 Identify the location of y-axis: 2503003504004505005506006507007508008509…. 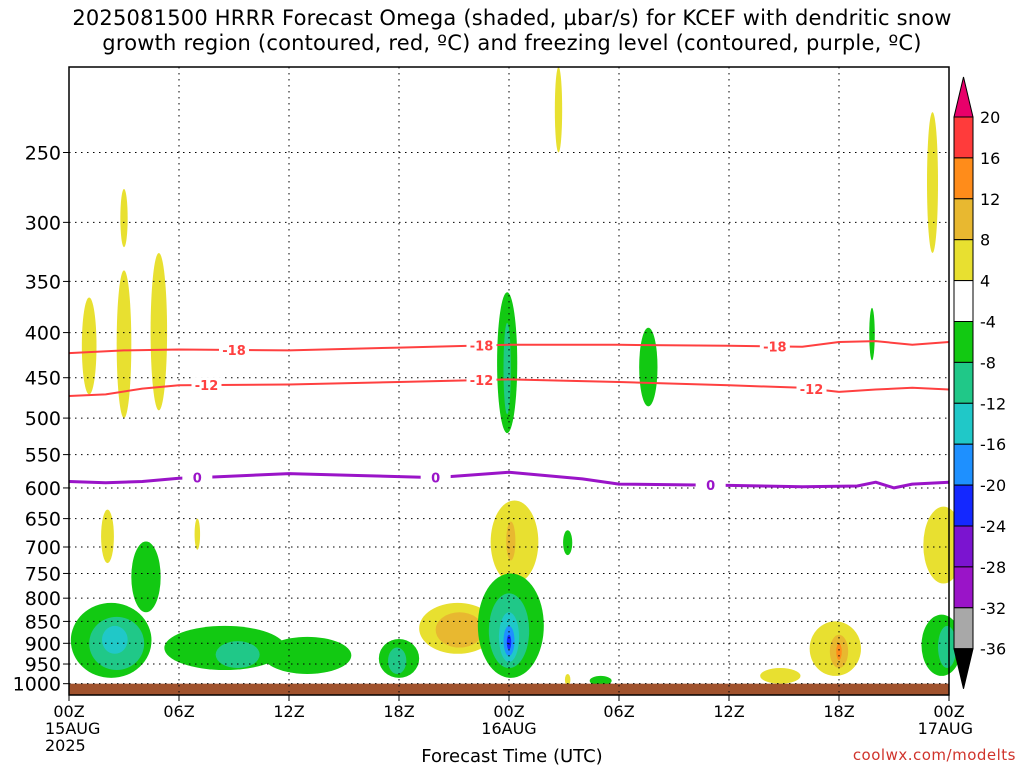
(41, 419).